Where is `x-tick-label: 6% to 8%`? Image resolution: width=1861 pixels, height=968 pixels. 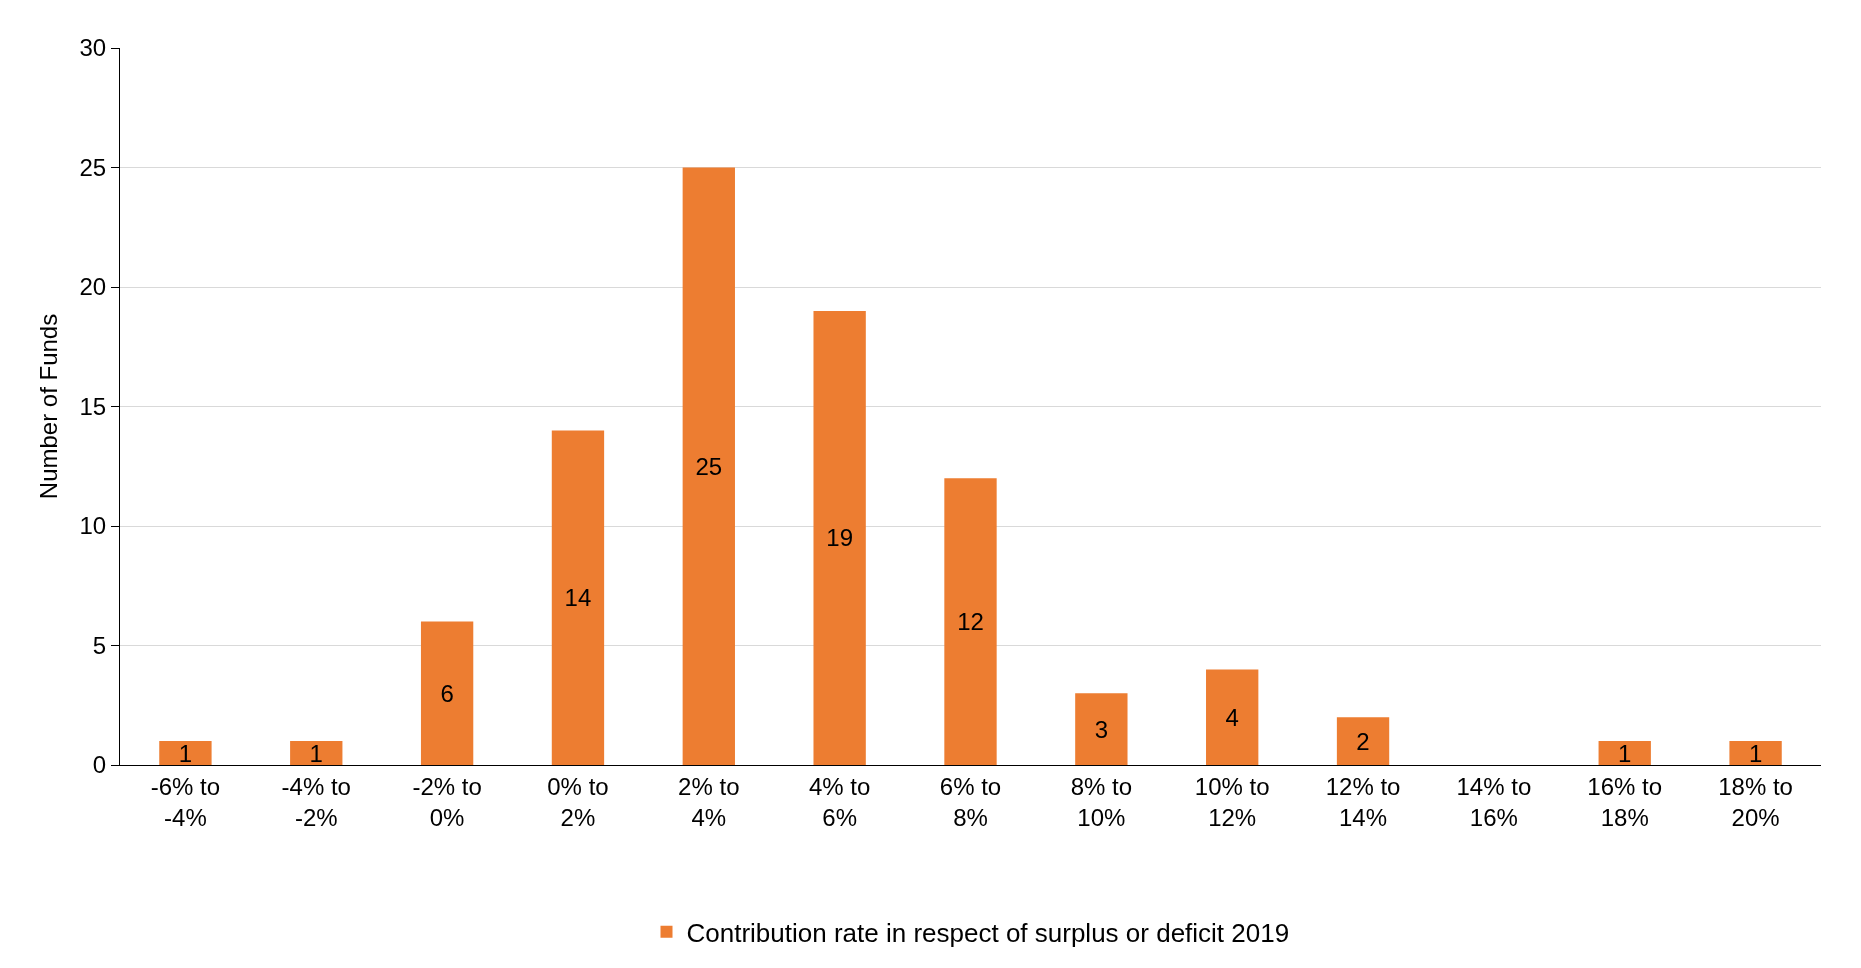 x-tick-label: 6% to 8% is located at coordinates (970, 801).